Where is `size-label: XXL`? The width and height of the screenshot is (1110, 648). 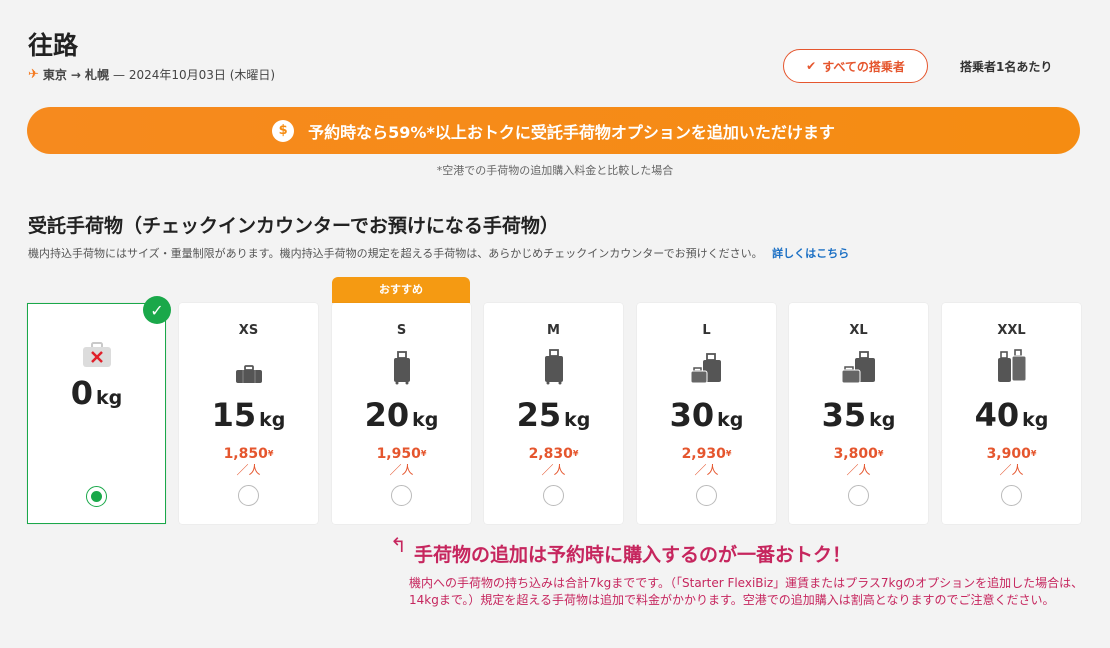 size-label: XXL is located at coordinates (1011, 330).